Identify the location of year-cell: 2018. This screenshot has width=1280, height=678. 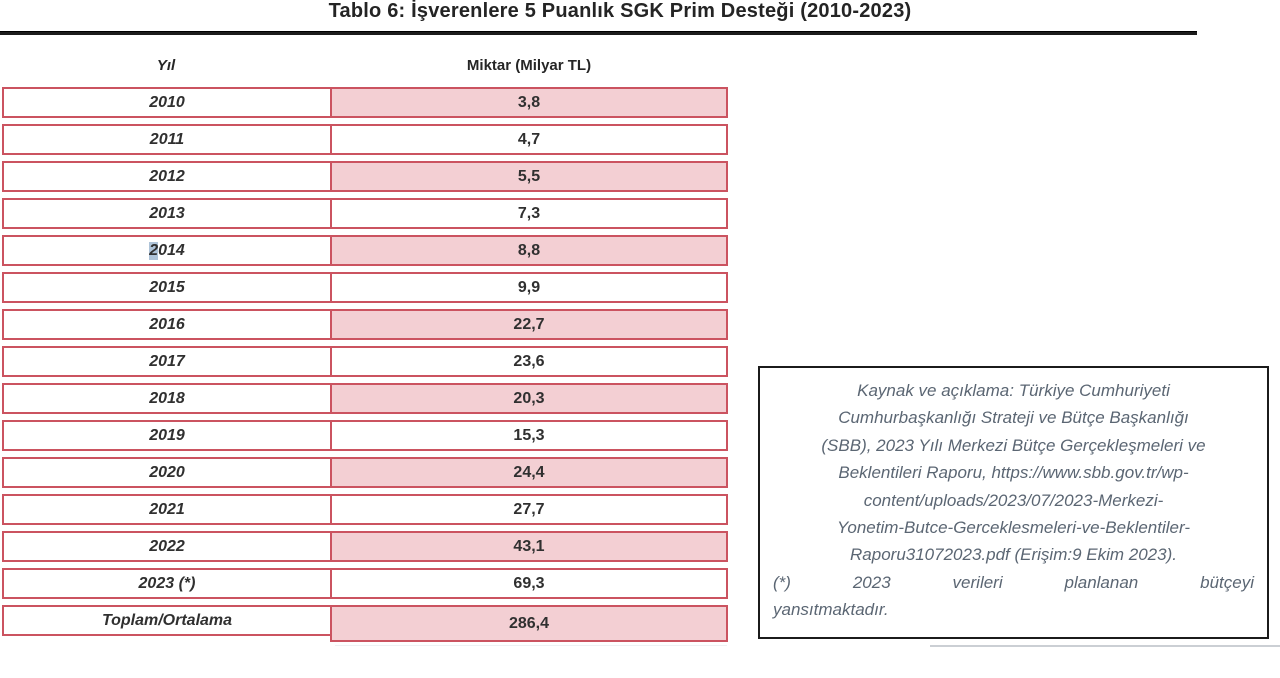
(166, 398).